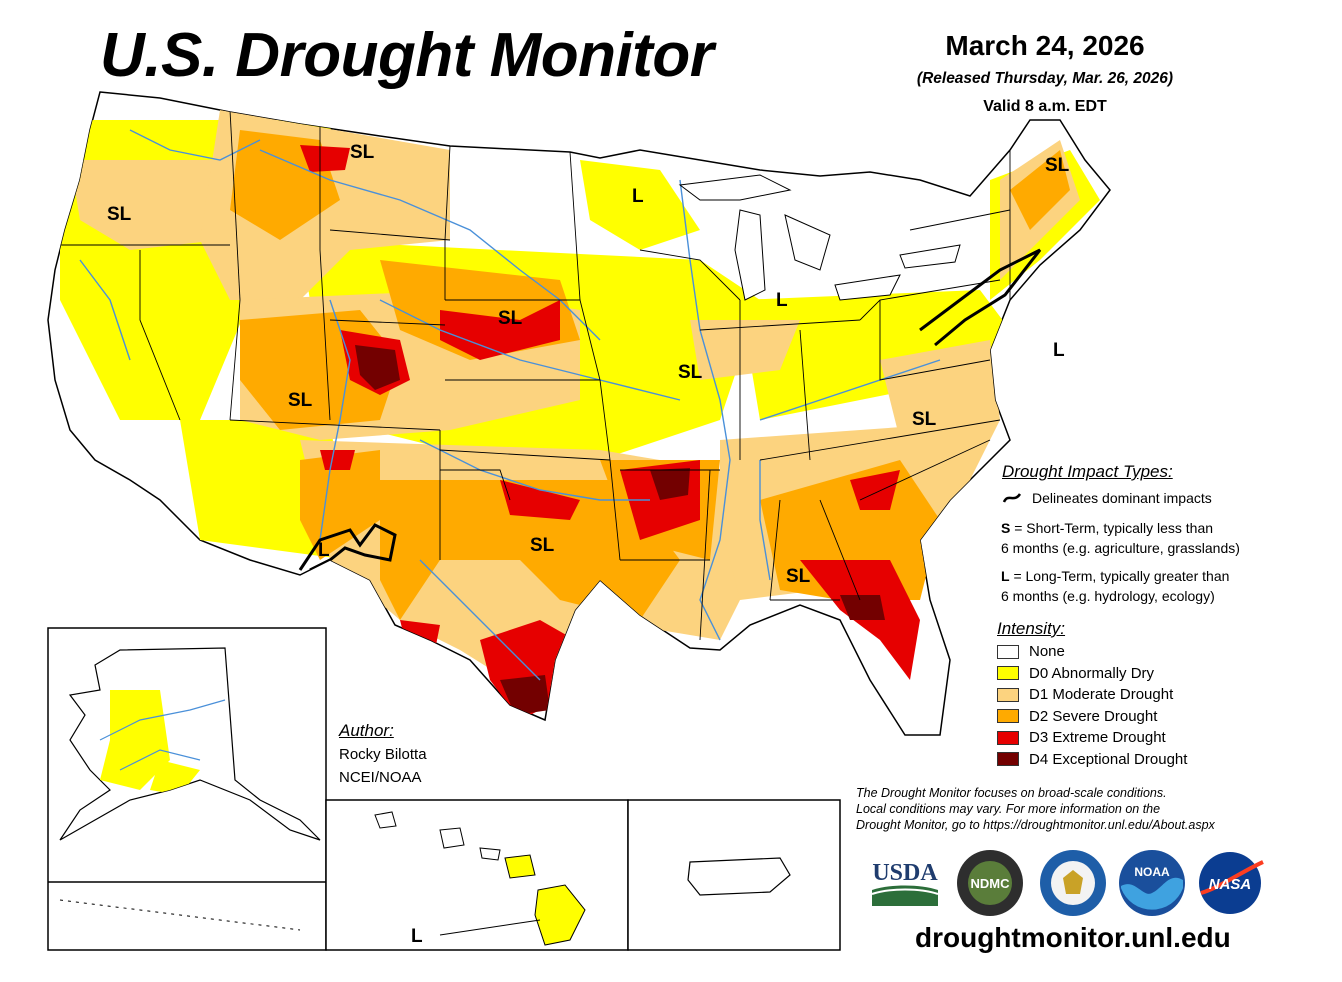 This screenshot has height=982, width=1342. Describe the element at coordinates (1120, 548) in the screenshot. I see `short-term-desc2: 6 months (e.g. agriculture, grasslands)` at that location.